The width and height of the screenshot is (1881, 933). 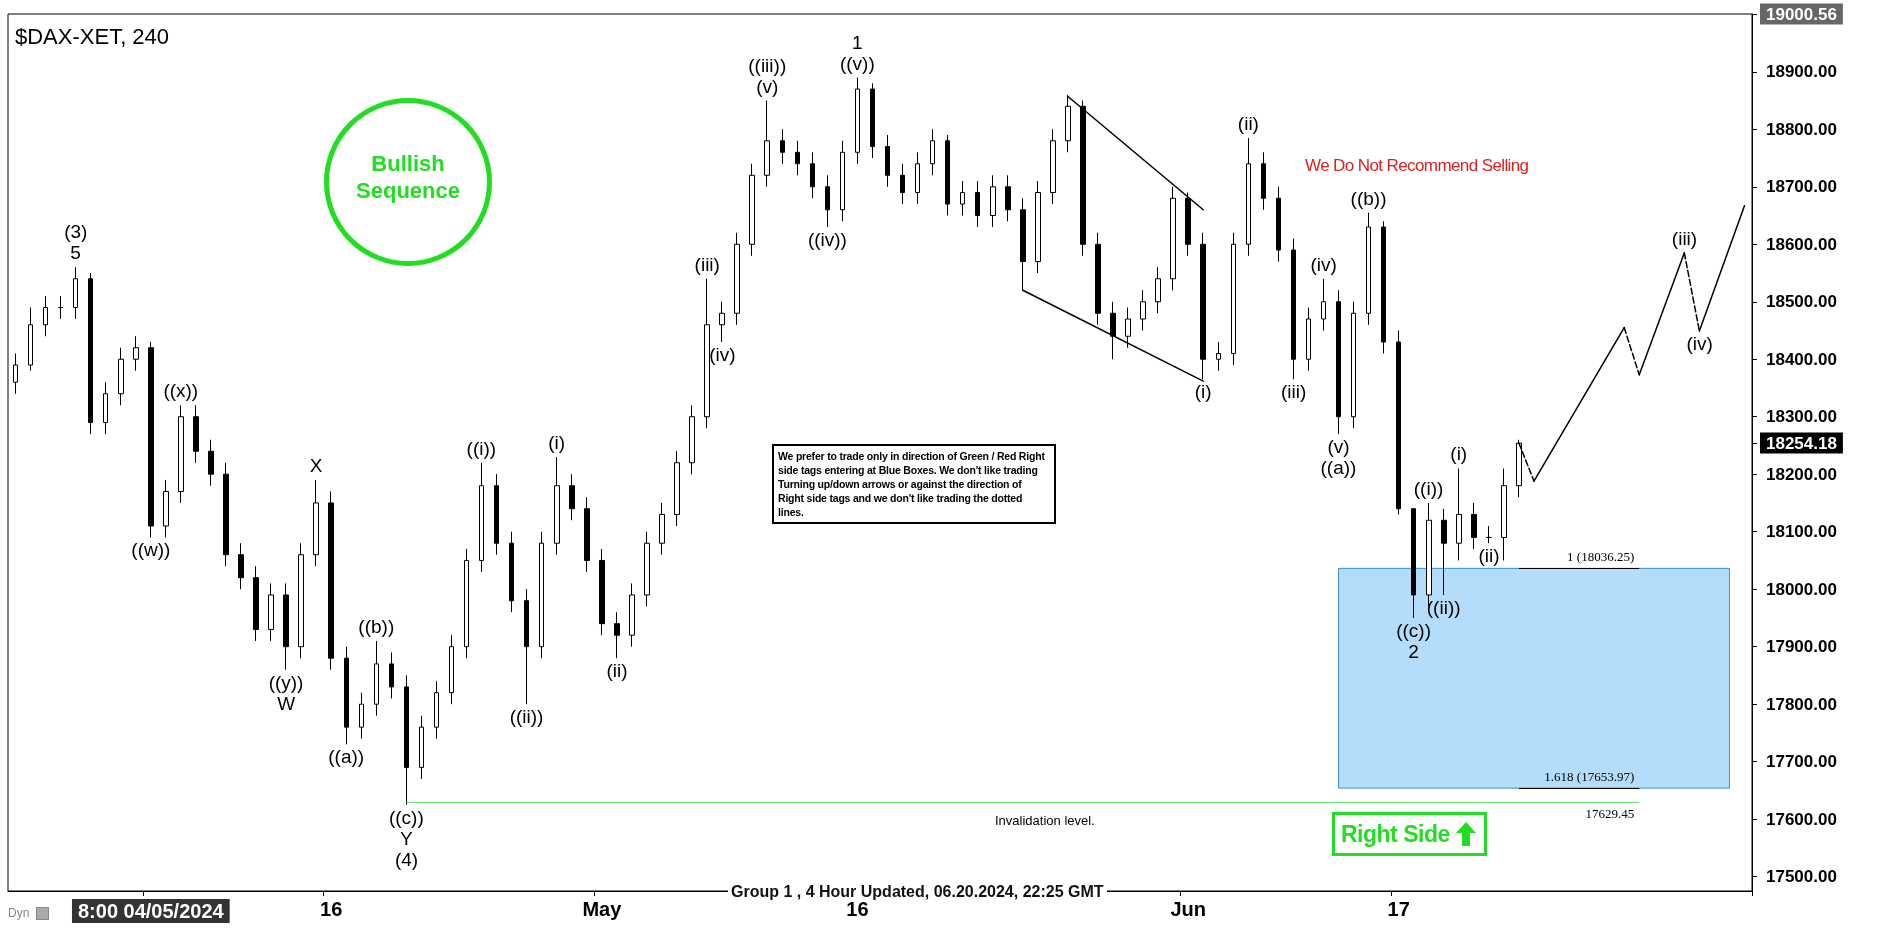 I want to click on x-tick-label: 17, so click(x=1398, y=909).